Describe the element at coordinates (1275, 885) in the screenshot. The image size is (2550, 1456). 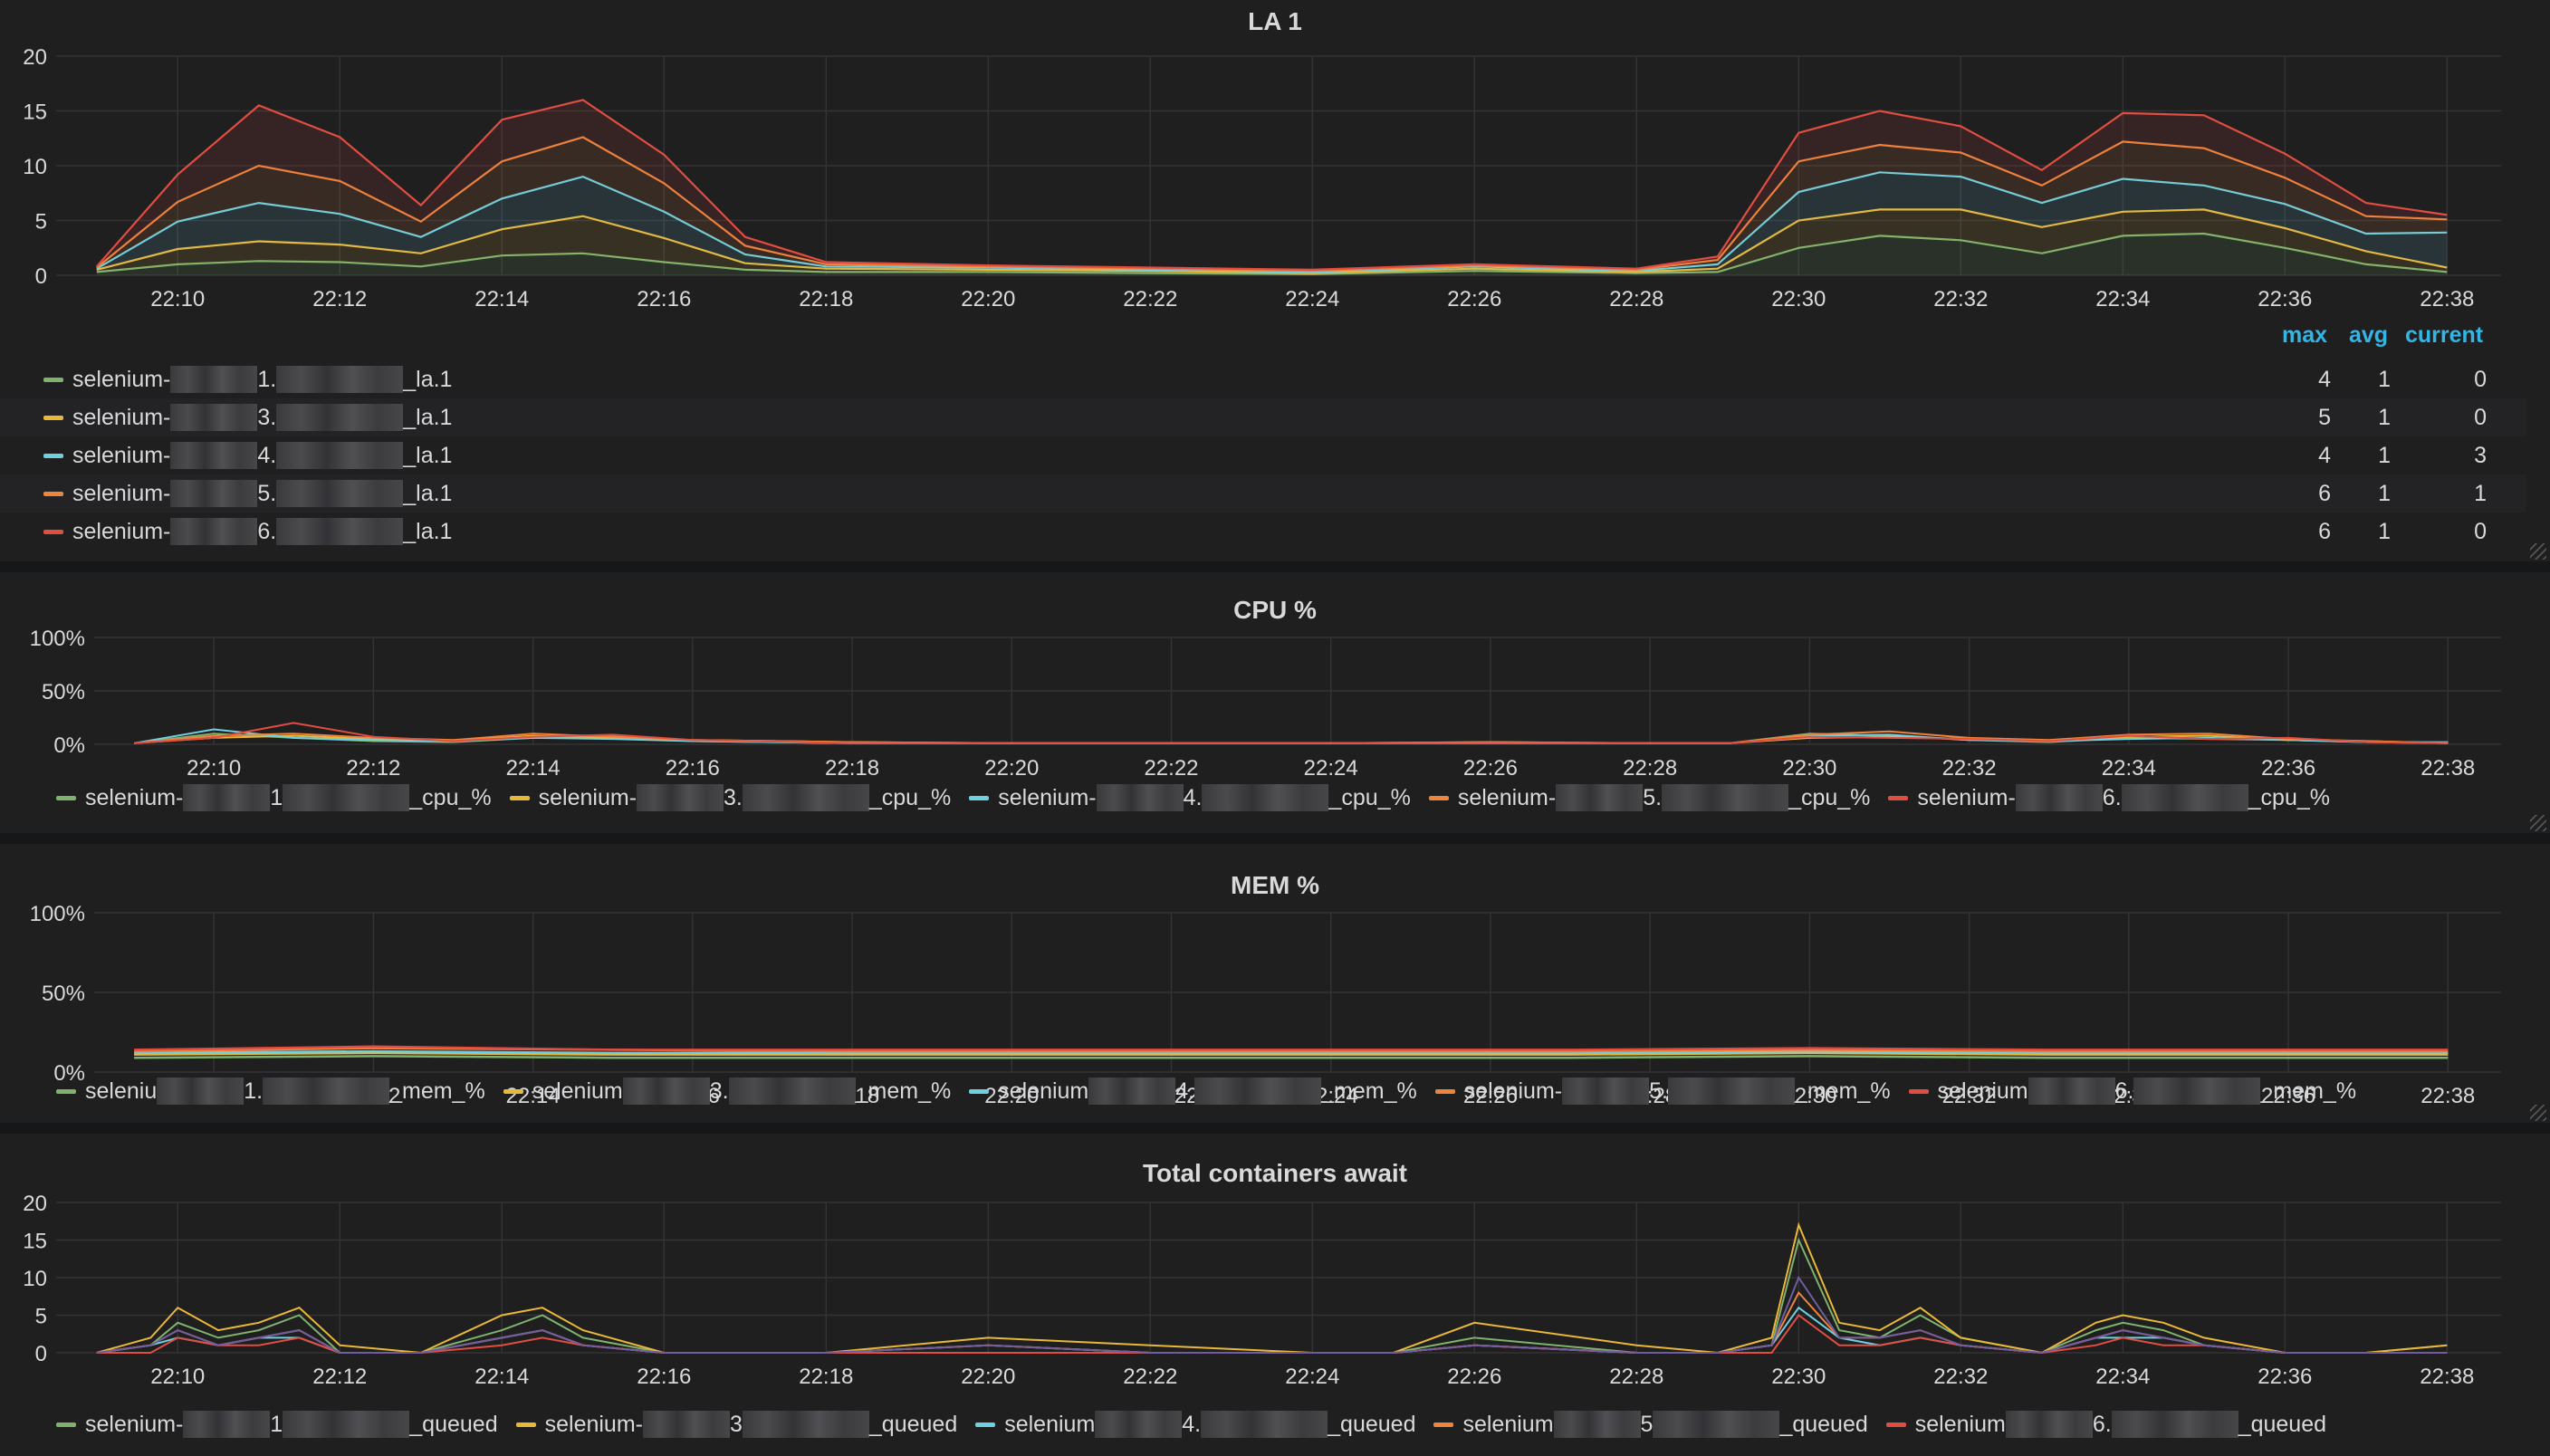
I see `mem-panel-title: MEM %` at that location.